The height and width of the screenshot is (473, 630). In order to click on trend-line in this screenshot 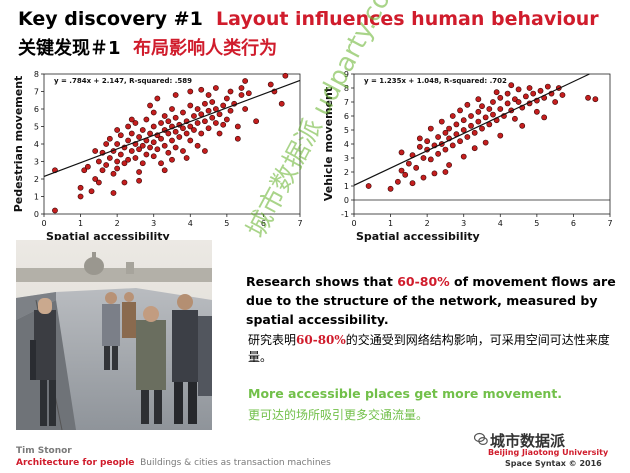, I will do `click(471, 129)`.